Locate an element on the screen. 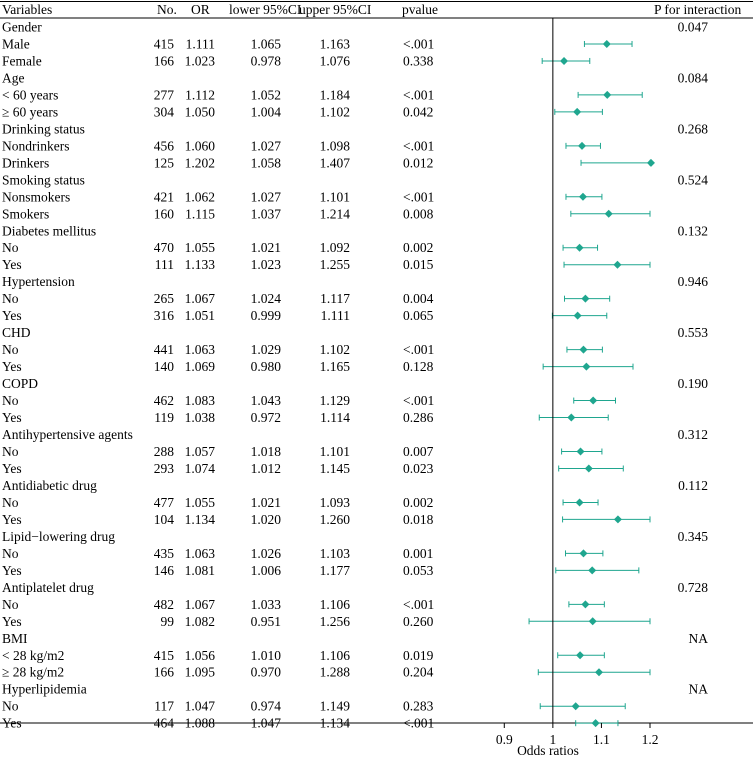  pvalue-value: 0.128 is located at coordinates (418, 366).